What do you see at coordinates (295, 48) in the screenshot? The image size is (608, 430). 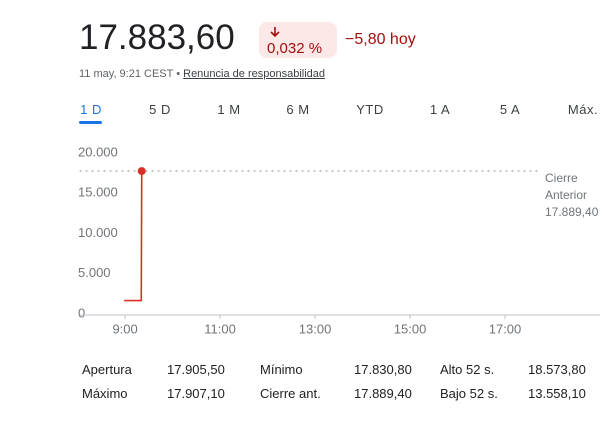 I see `change-percent: 0,032 %` at bounding box center [295, 48].